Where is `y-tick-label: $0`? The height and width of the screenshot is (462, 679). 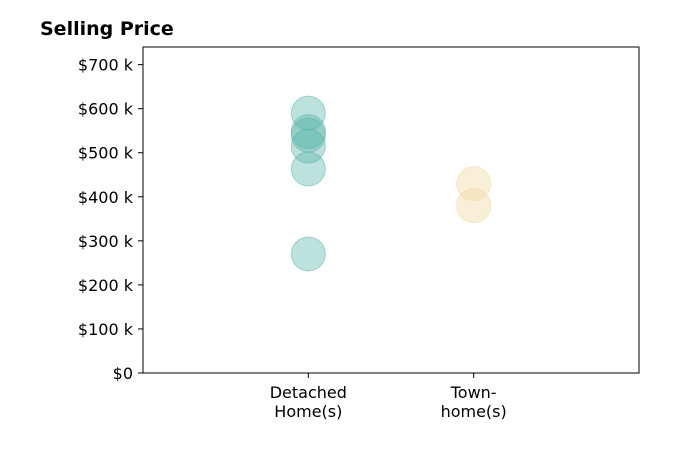 y-tick-label: $0 is located at coordinates (123, 373).